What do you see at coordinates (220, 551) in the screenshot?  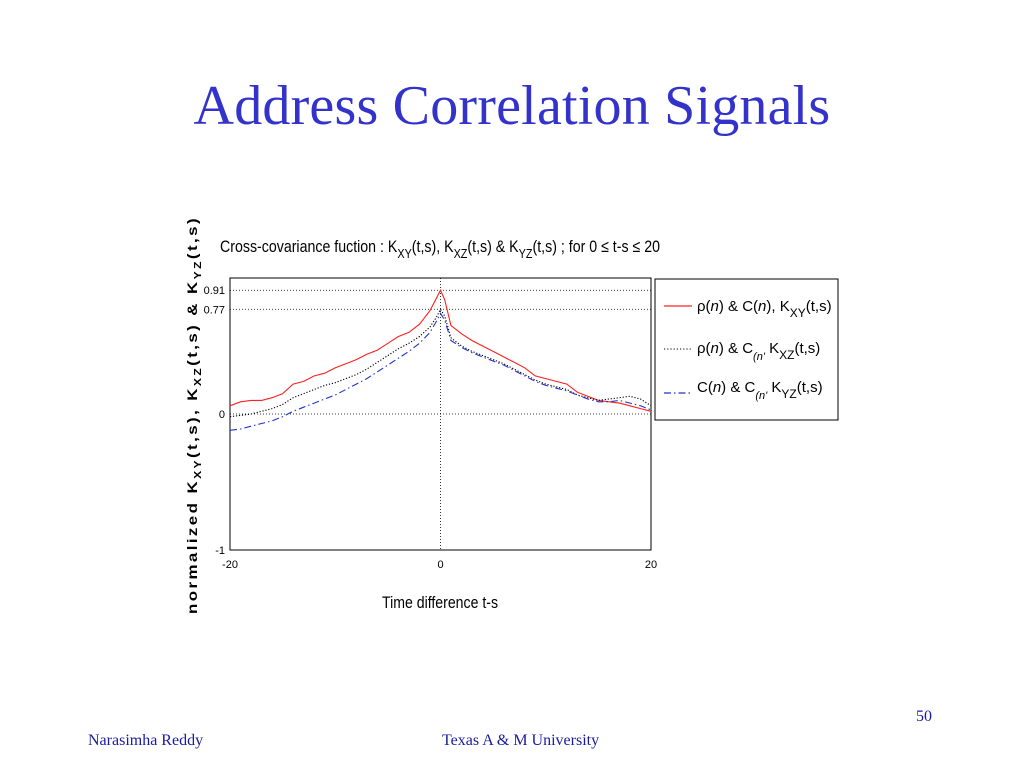 I see `y-tick-label: -1` at bounding box center [220, 551].